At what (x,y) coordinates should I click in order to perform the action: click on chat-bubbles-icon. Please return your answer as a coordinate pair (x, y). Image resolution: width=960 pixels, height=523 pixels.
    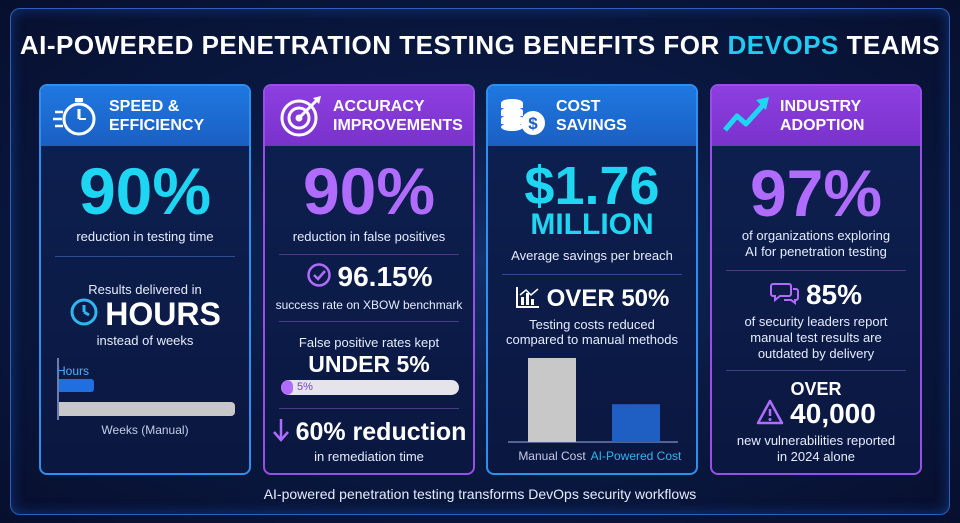
    Looking at the image, I should click on (784, 295).